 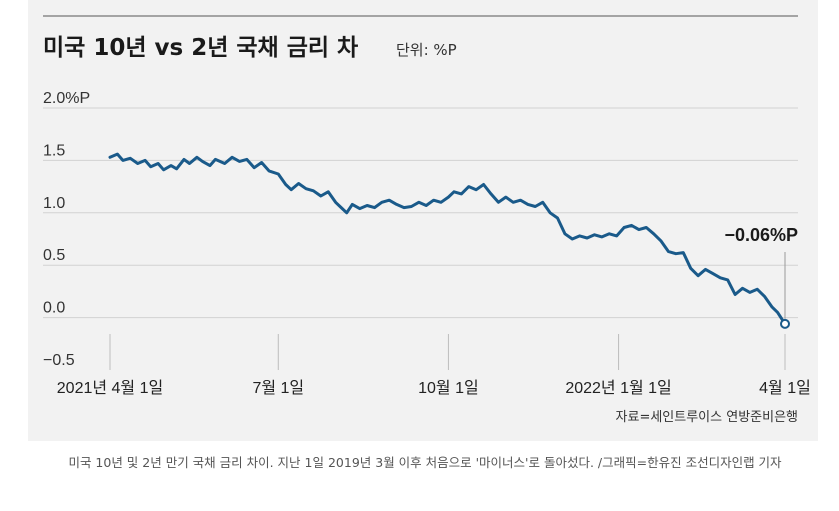 What do you see at coordinates (66, 98) in the screenshot?
I see `y-tick-label: 2.0%P` at bounding box center [66, 98].